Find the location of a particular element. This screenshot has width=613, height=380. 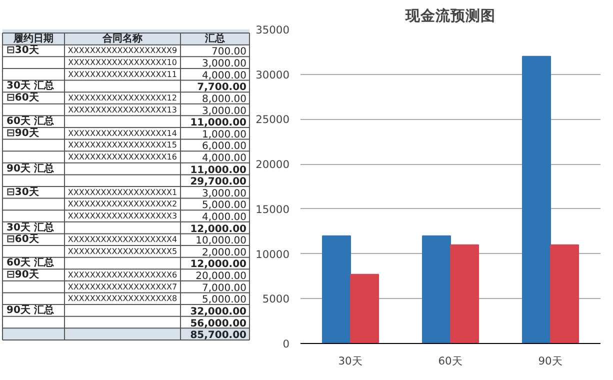

text: 20,000.00 is located at coordinates (221, 276).